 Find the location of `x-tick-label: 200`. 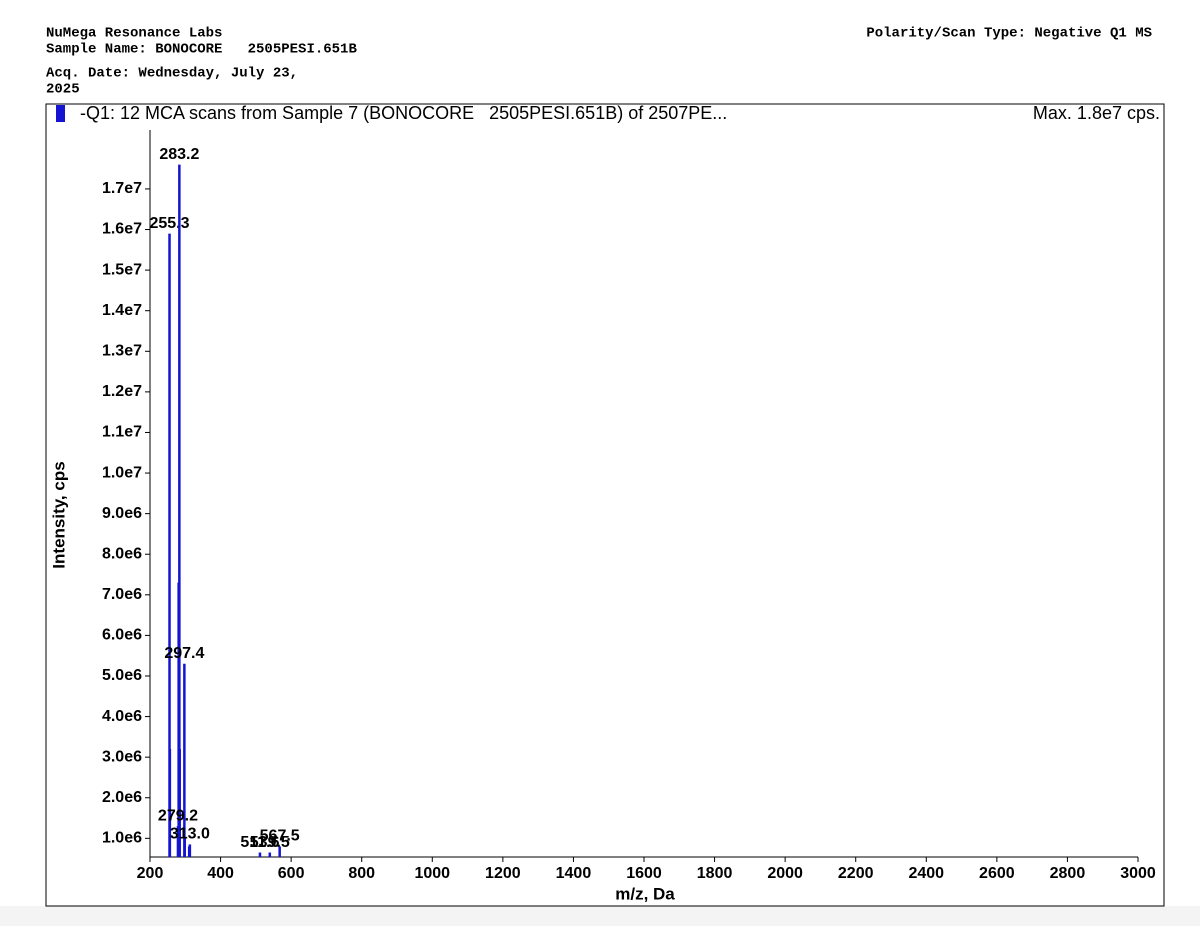

x-tick-label: 200 is located at coordinates (150, 873).